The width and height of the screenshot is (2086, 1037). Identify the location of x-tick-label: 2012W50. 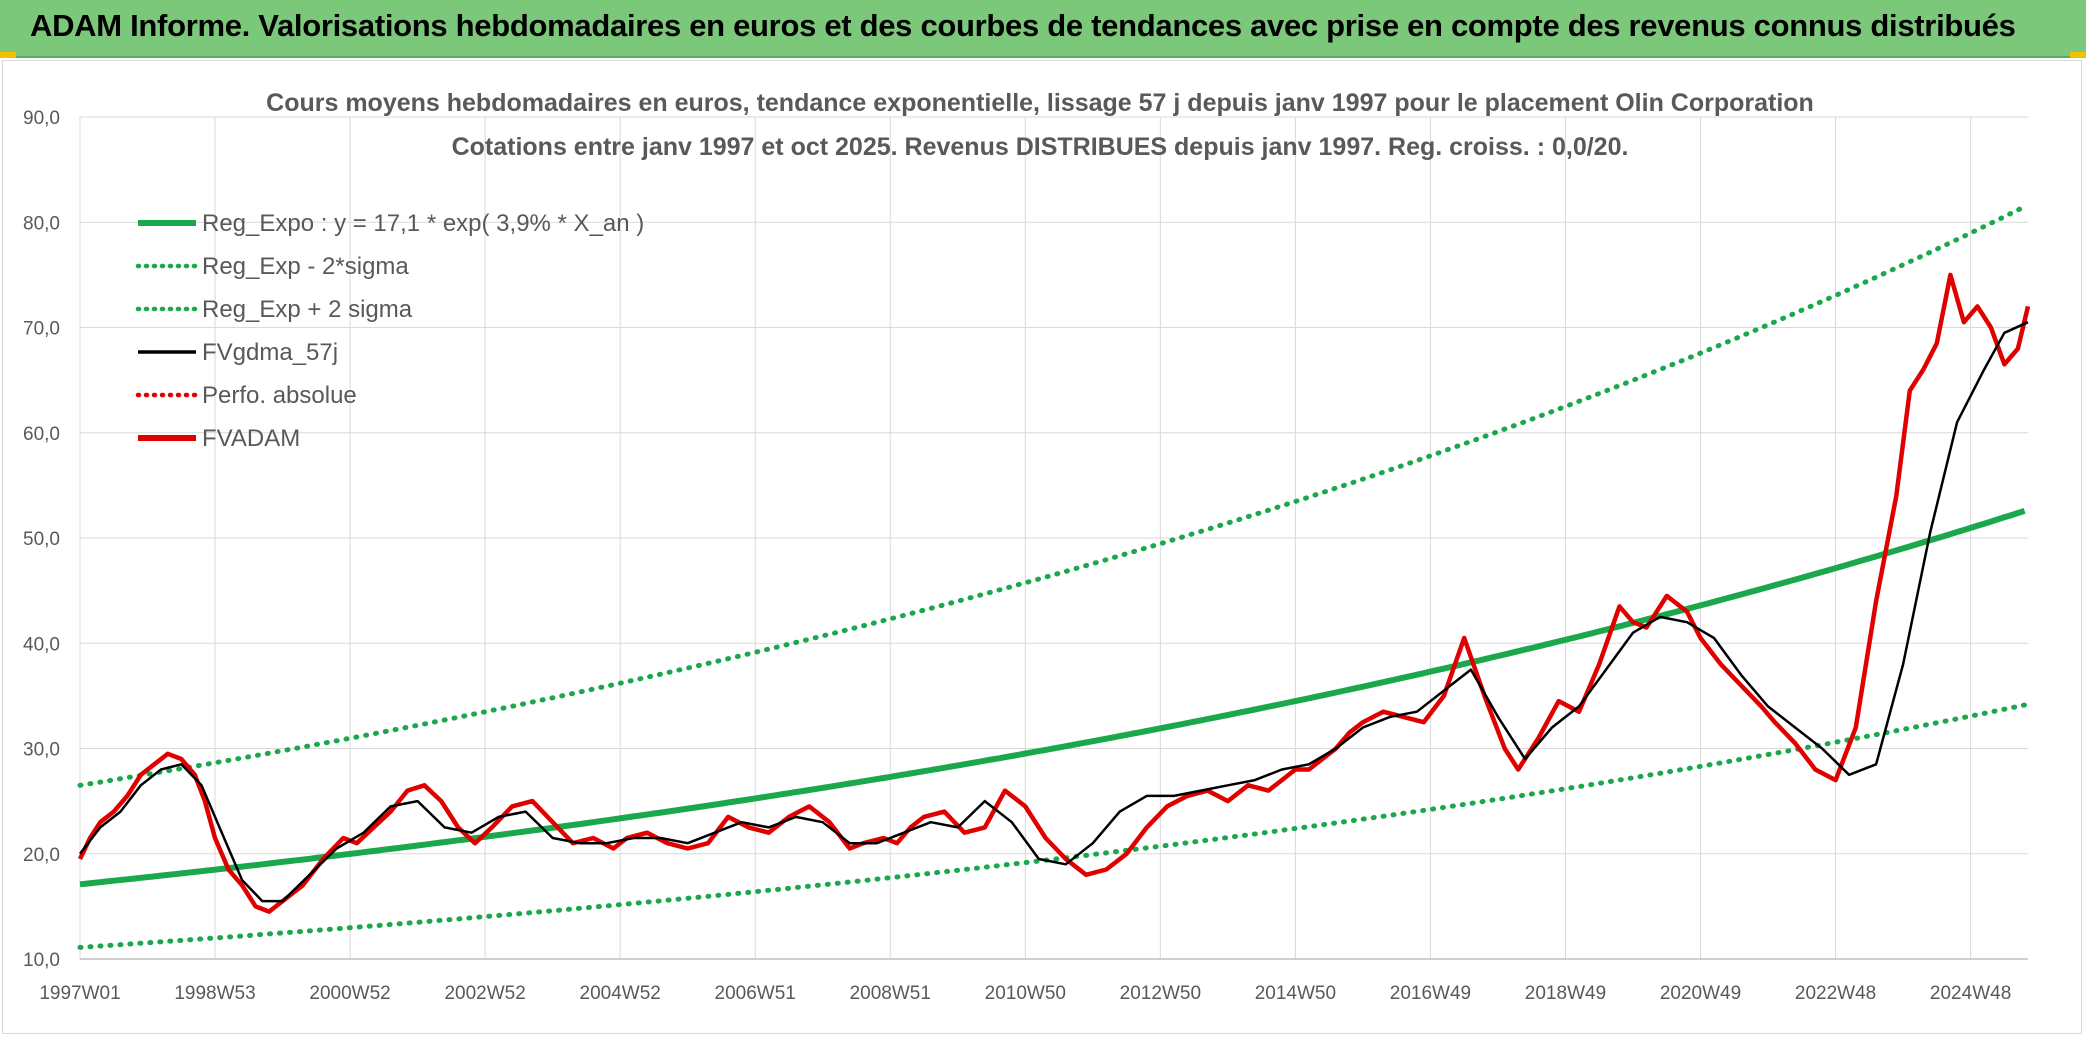
(1160, 993).